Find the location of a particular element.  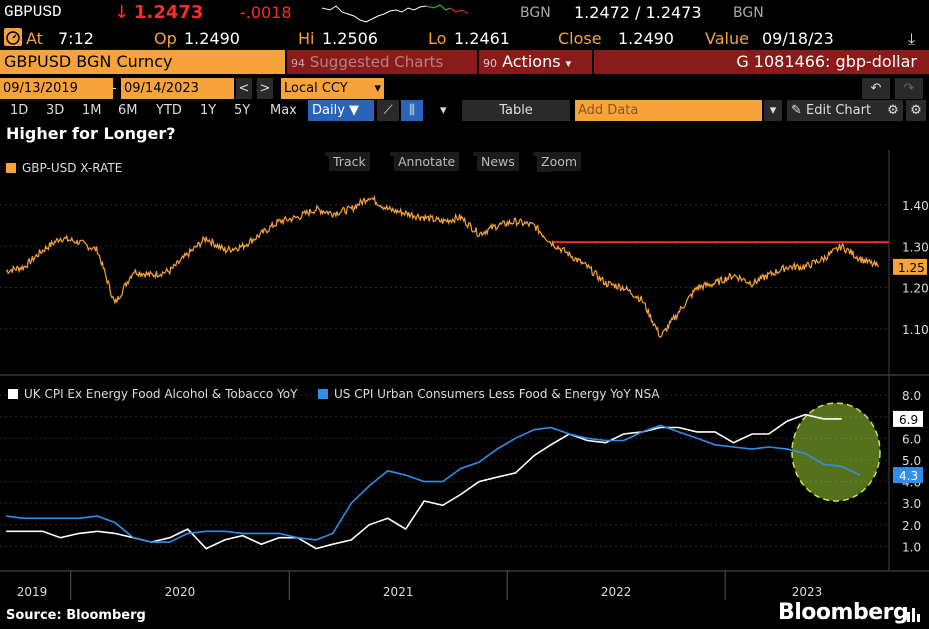

currency-value: Local CCY is located at coordinates (316, 88).